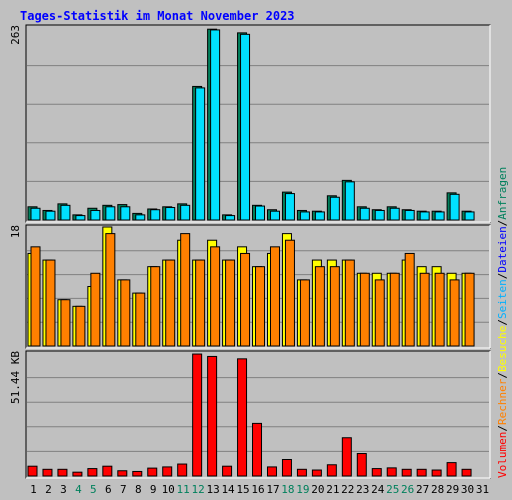 The height and width of the screenshot is (500, 512). Describe the element at coordinates (168, 489) in the screenshot. I see `day-label: 10` at that location.